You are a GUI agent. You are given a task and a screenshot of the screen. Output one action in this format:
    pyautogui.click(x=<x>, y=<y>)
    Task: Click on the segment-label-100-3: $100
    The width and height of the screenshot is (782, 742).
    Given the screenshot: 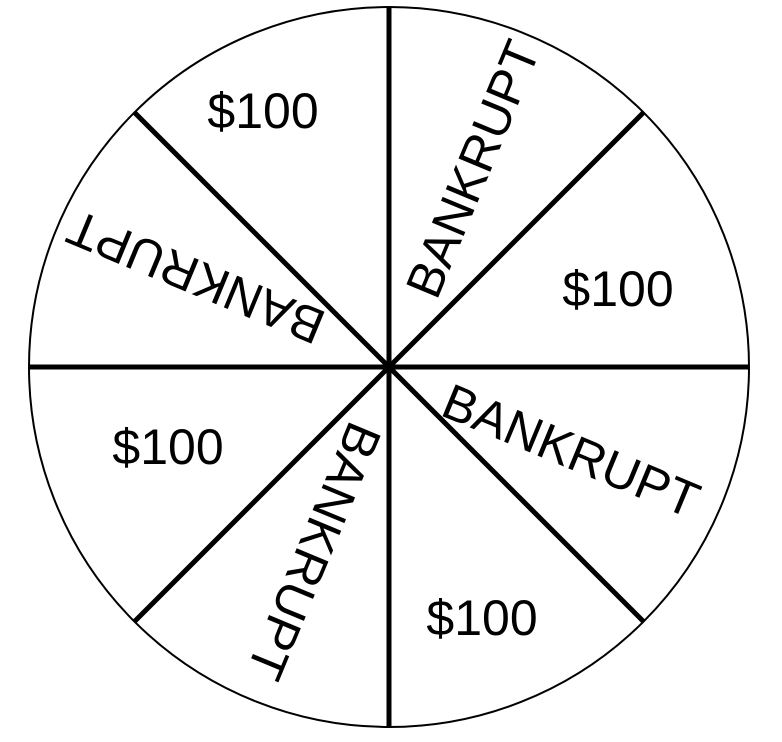 What is the action you would take?
    pyautogui.click(x=167, y=447)
    